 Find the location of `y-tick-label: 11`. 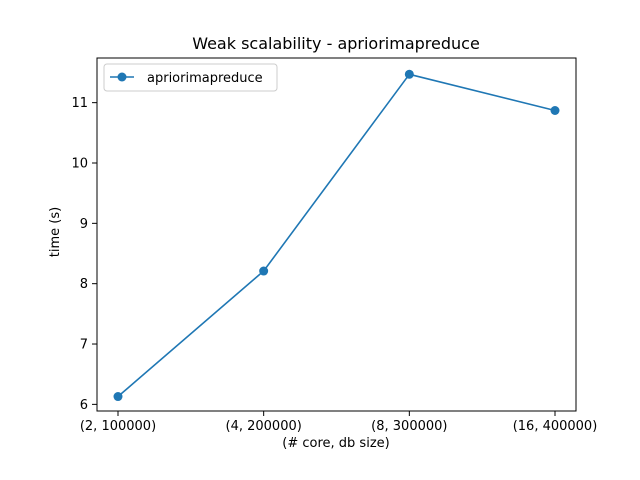

y-tick-label: 11 is located at coordinates (79, 103).